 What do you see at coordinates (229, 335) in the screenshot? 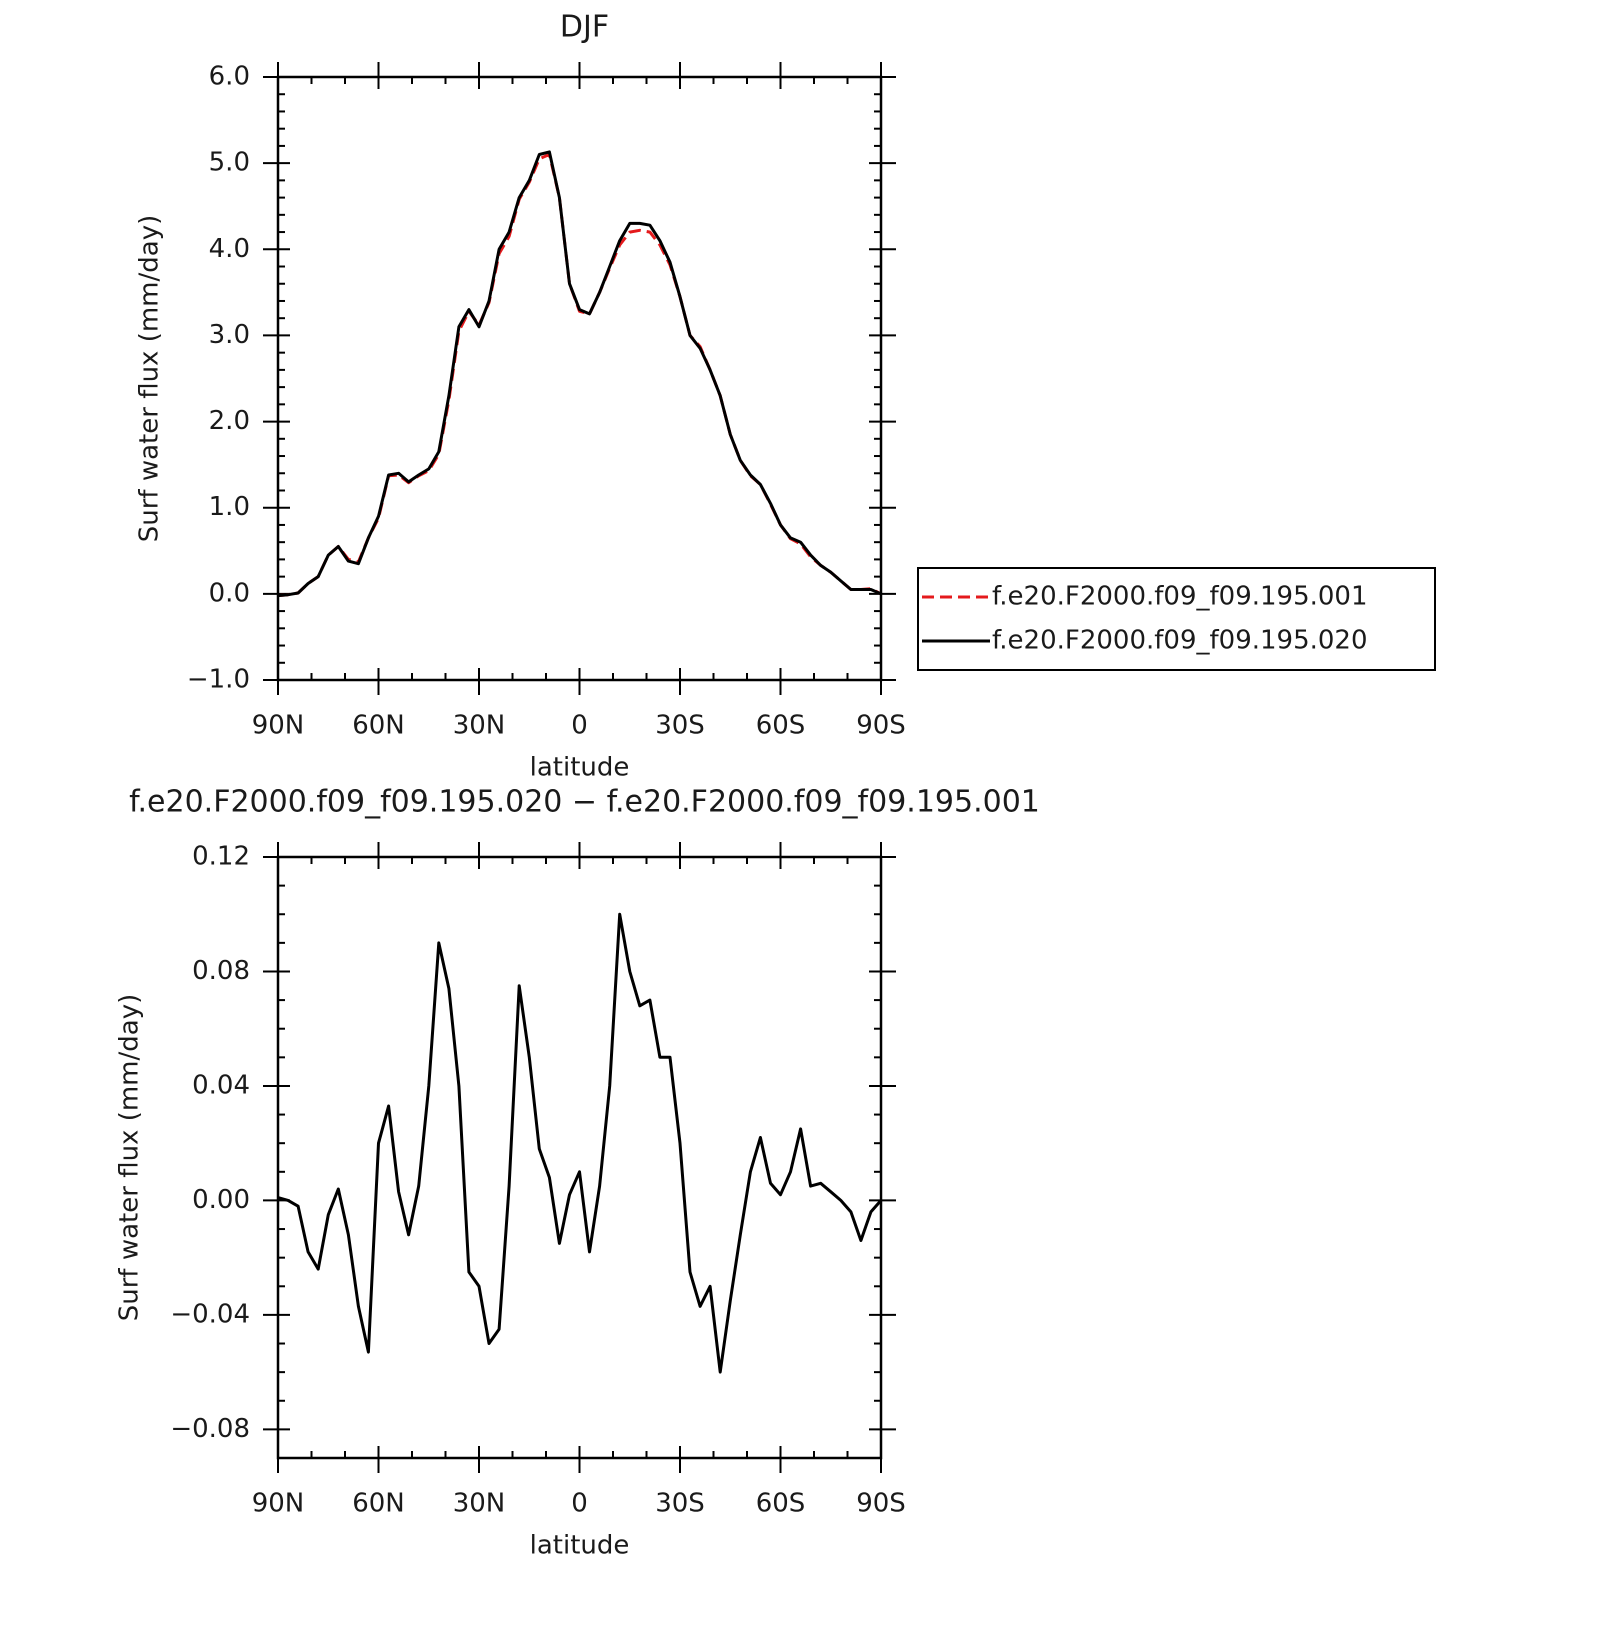
I see `y-tick-label: 3.0` at bounding box center [229, 335].